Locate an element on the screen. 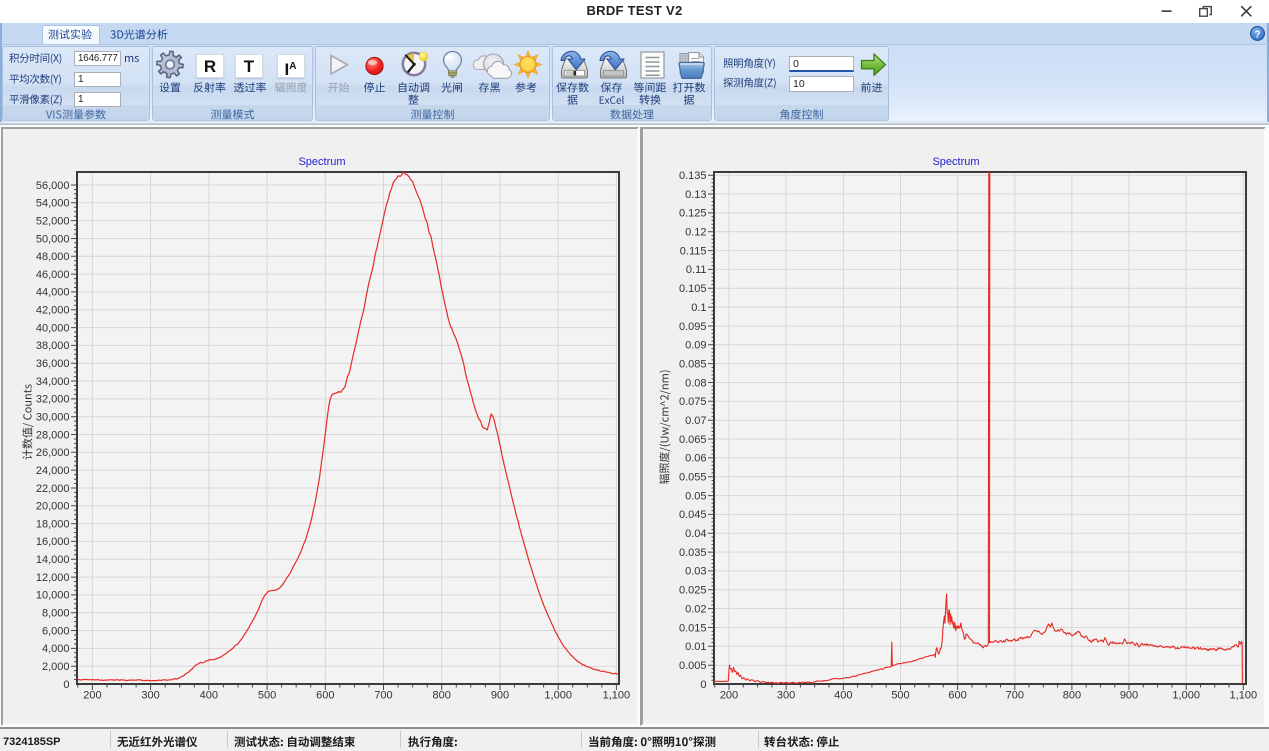 This screenshot has height=751, width=1269. svg-text: 0.08 is located at coordinates (695, 383).